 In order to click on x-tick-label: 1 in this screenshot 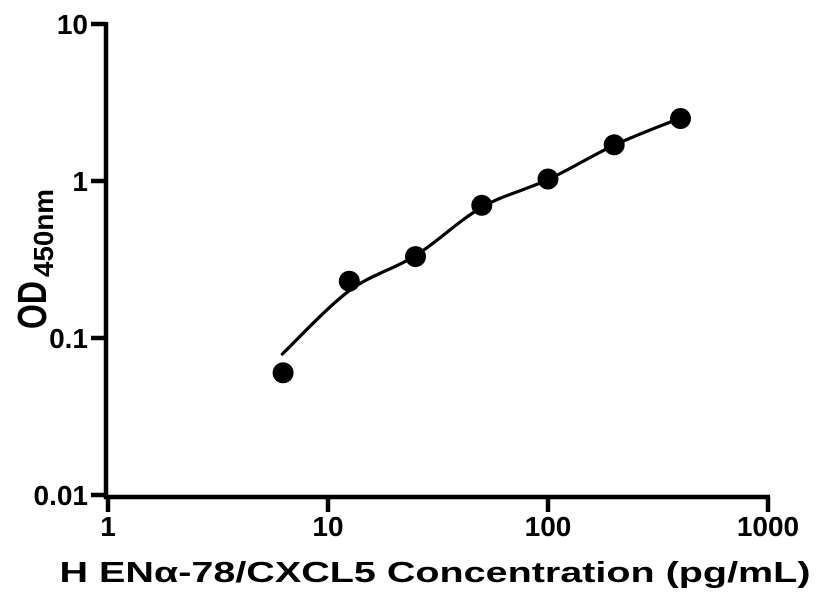, I will do `click(108, 526)`.